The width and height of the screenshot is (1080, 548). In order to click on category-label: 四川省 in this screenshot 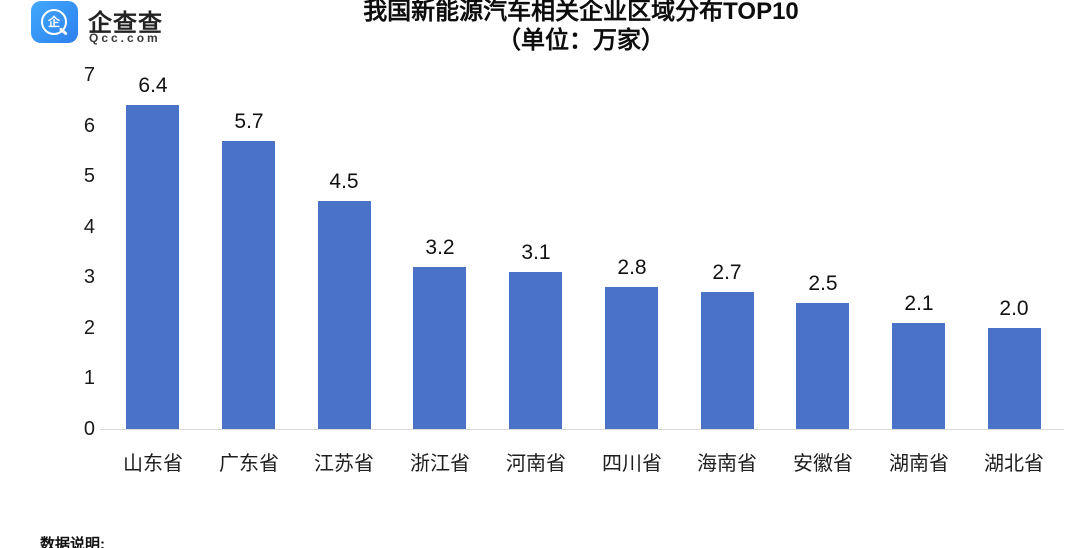, I will do `click(632, 464)`.